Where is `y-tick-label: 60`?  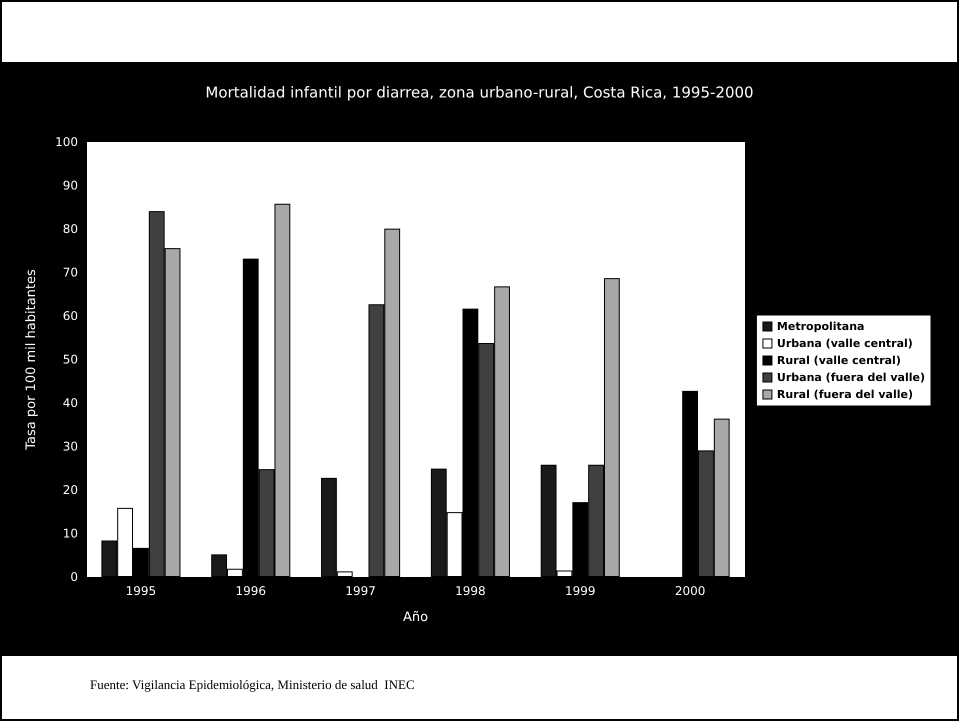
y-tick-label: 60 is located at coordinates (70, 316).